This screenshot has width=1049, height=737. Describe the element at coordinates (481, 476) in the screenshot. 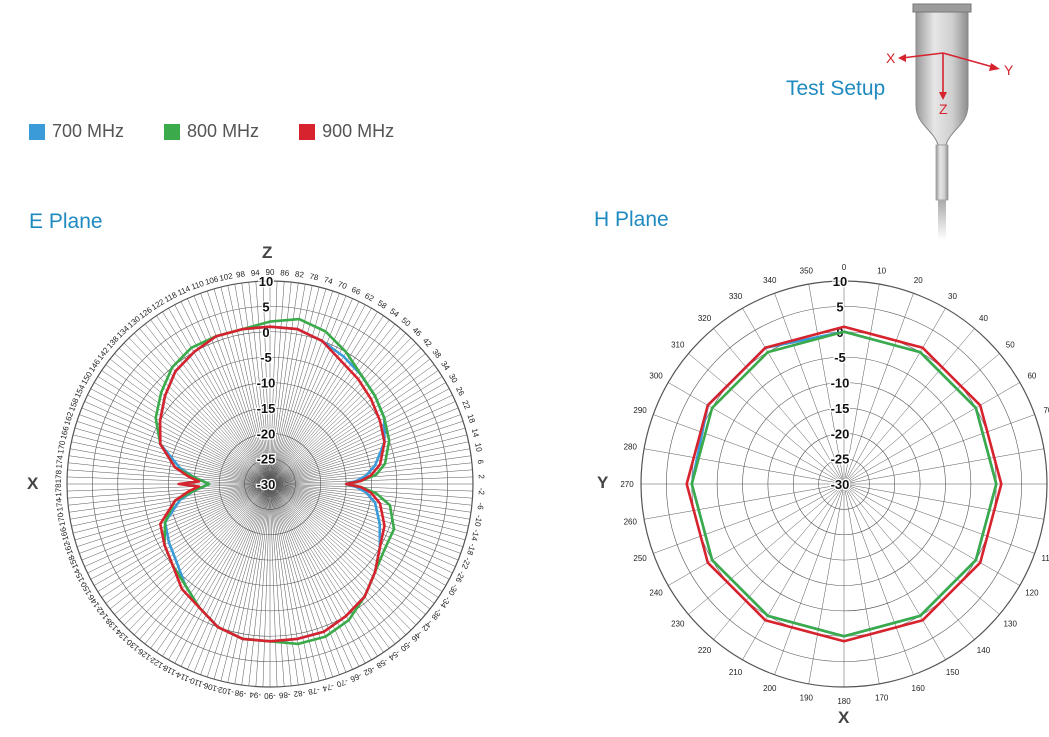

I see `e-plane-angle-label: 2` at that location.